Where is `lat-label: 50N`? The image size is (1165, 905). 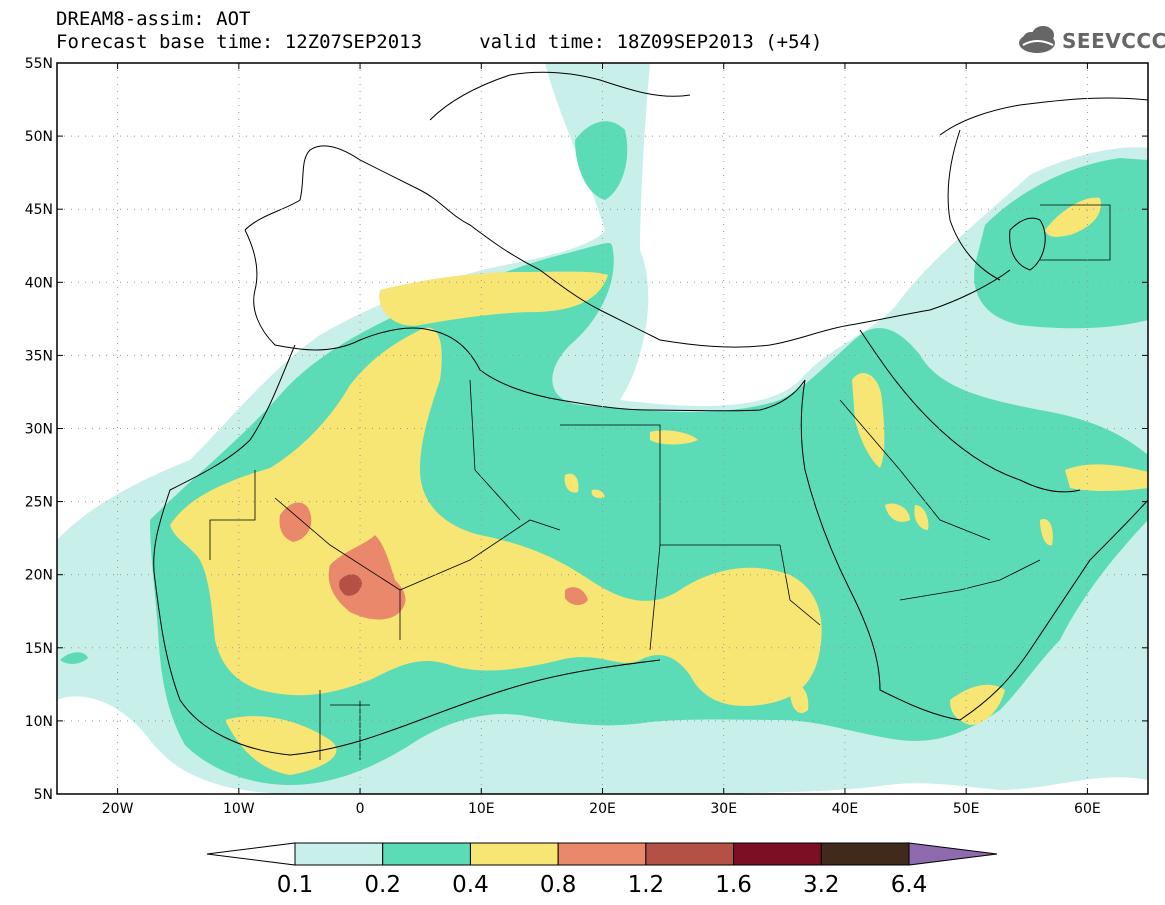 lat-label: 50N is located at coordinates (39, 137).